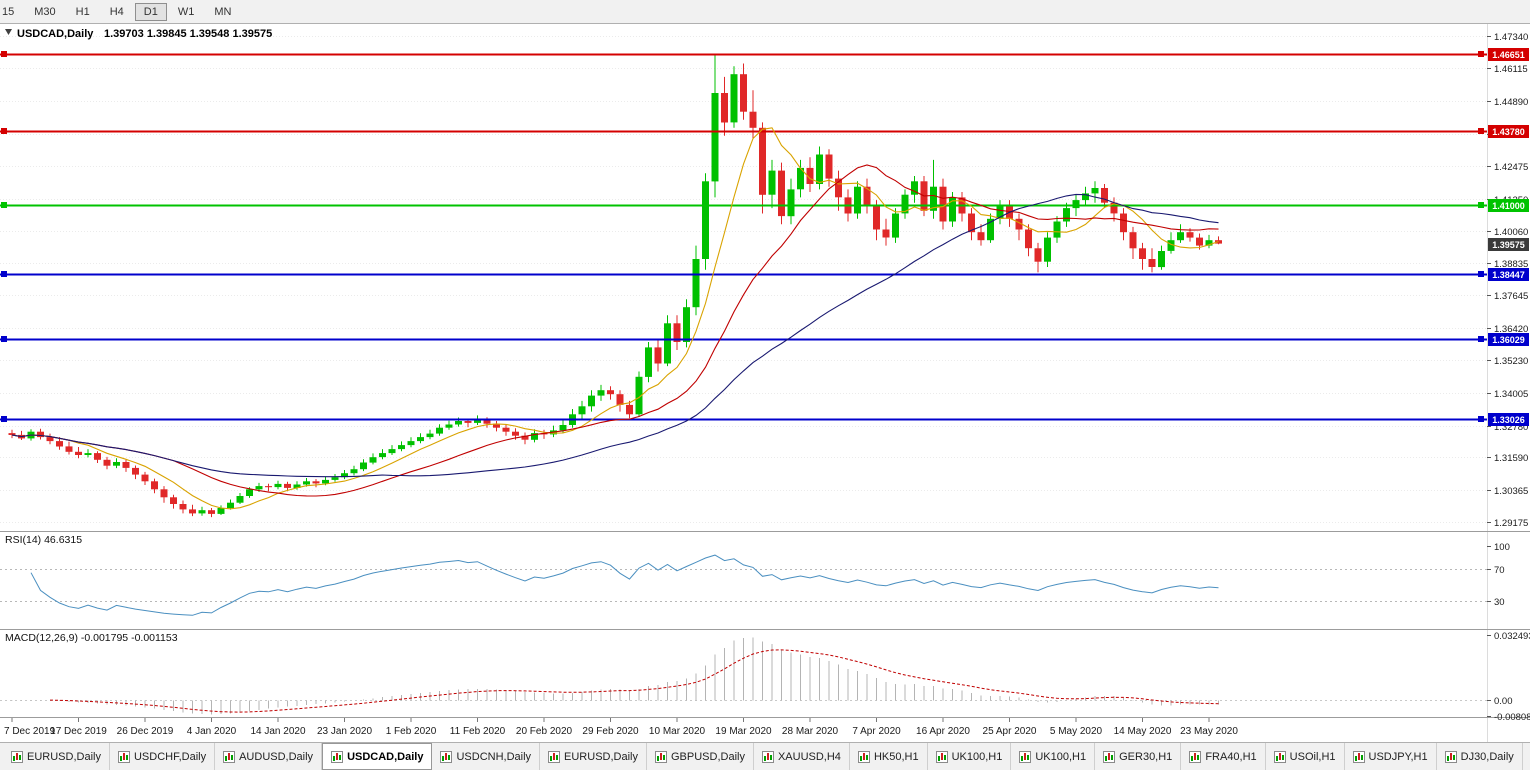  What do you see at coordinates (1503, 701) in the screenshot?
I see `macd-tick-label: 0.00` at bounding box center [1503, 701].